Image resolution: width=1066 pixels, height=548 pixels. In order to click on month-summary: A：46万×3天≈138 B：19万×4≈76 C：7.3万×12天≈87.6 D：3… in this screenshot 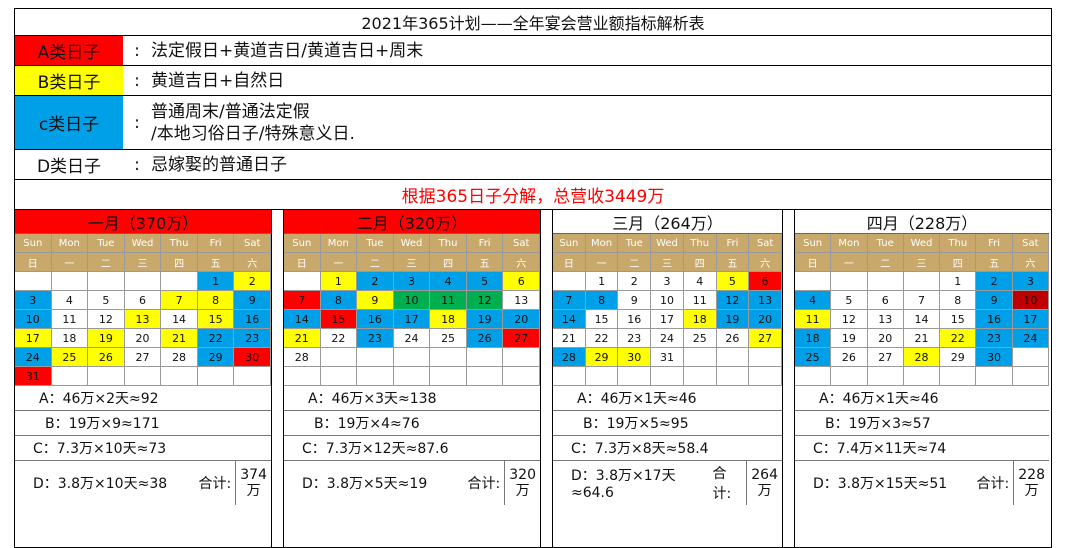, I will do `click(412, 445)`.